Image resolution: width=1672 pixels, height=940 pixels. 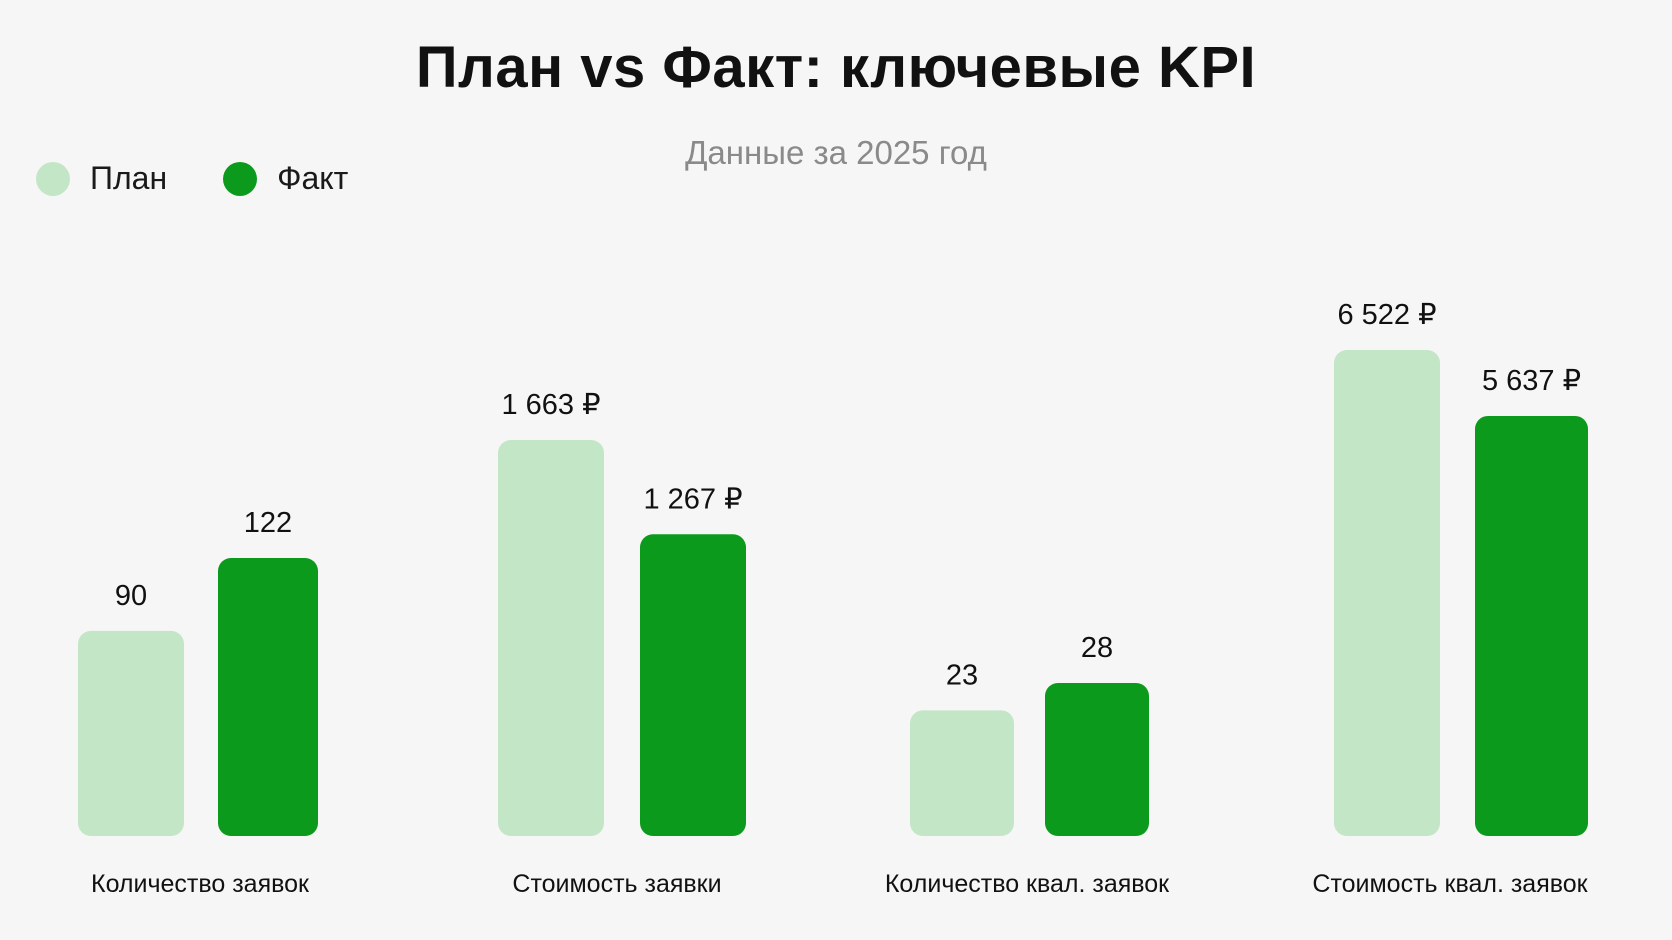 What do you see at coordinates (240, 178) in the screenshot?
I see `legend-swatch-fact` at bounding box center [240, 178].